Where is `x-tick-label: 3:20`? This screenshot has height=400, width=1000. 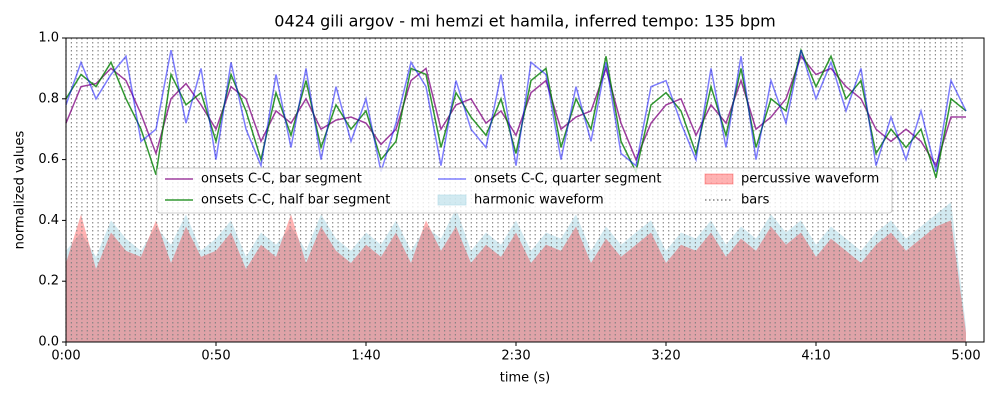
x-tick-label: 3:20 is located at coordinates (665, 356).